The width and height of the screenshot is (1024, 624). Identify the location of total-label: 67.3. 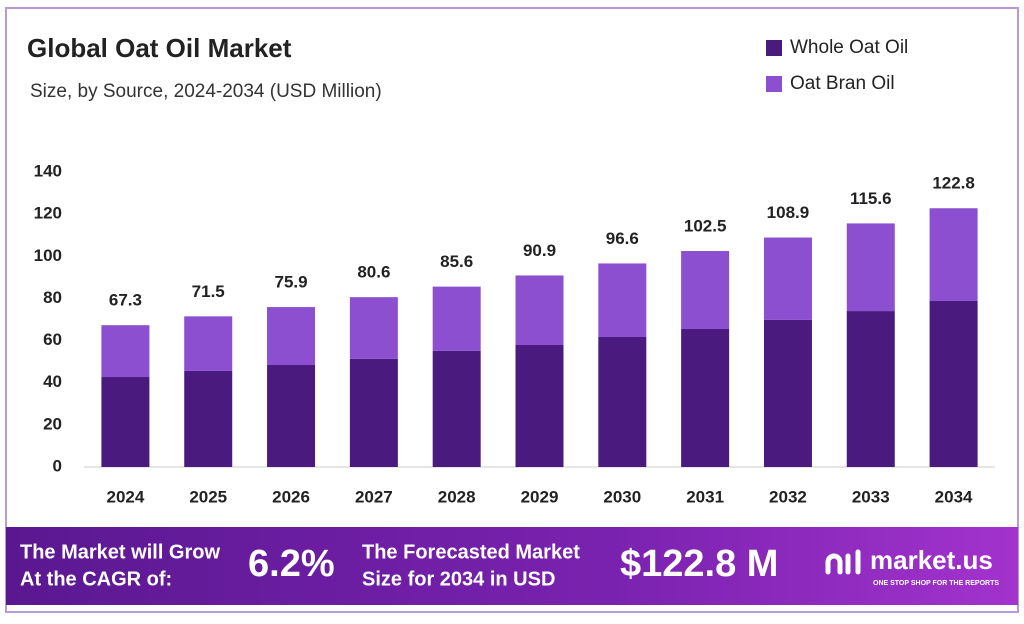
(125, 300).